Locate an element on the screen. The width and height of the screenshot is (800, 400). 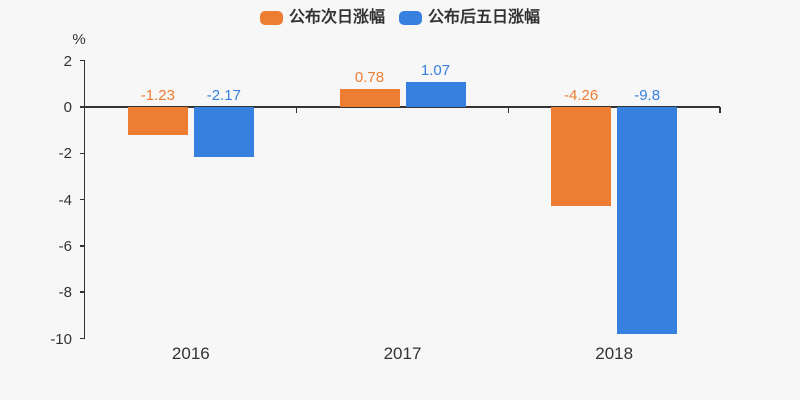
y-axis-line is located at coordinates (84, 199).